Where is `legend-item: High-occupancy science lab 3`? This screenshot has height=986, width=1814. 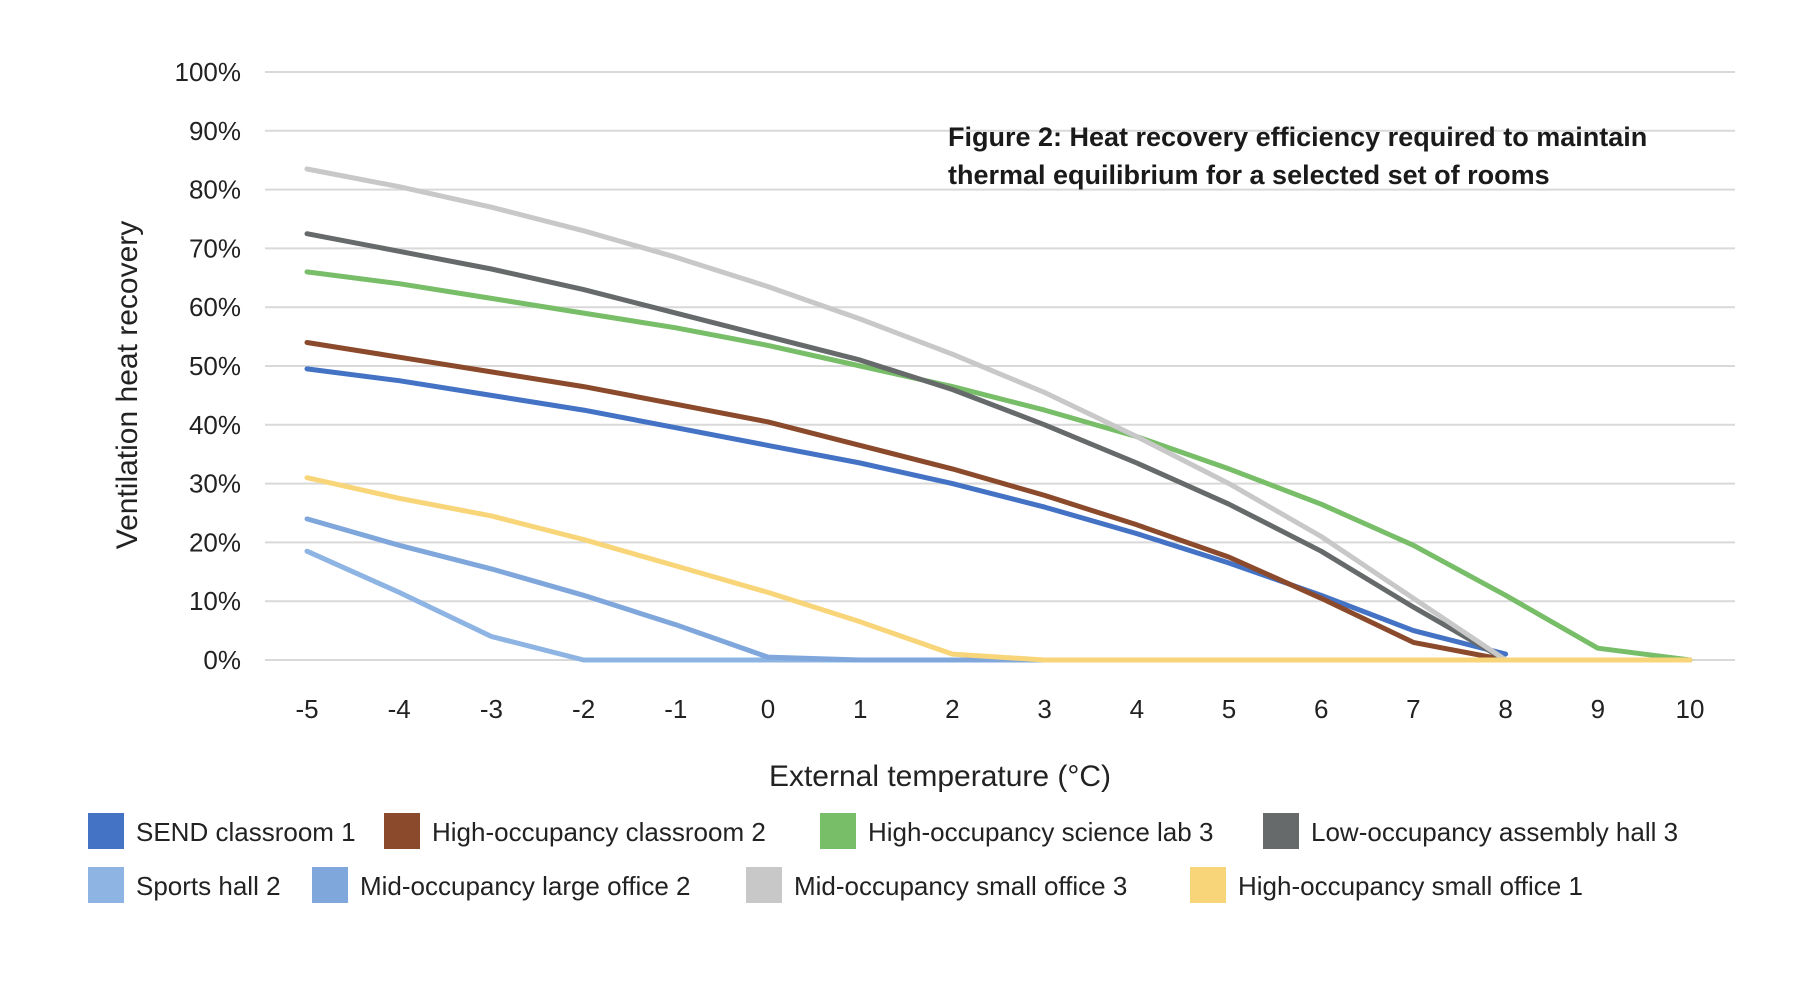 legend-item: High-occupancy science lab 3 is located at coordinates (1016, 831).